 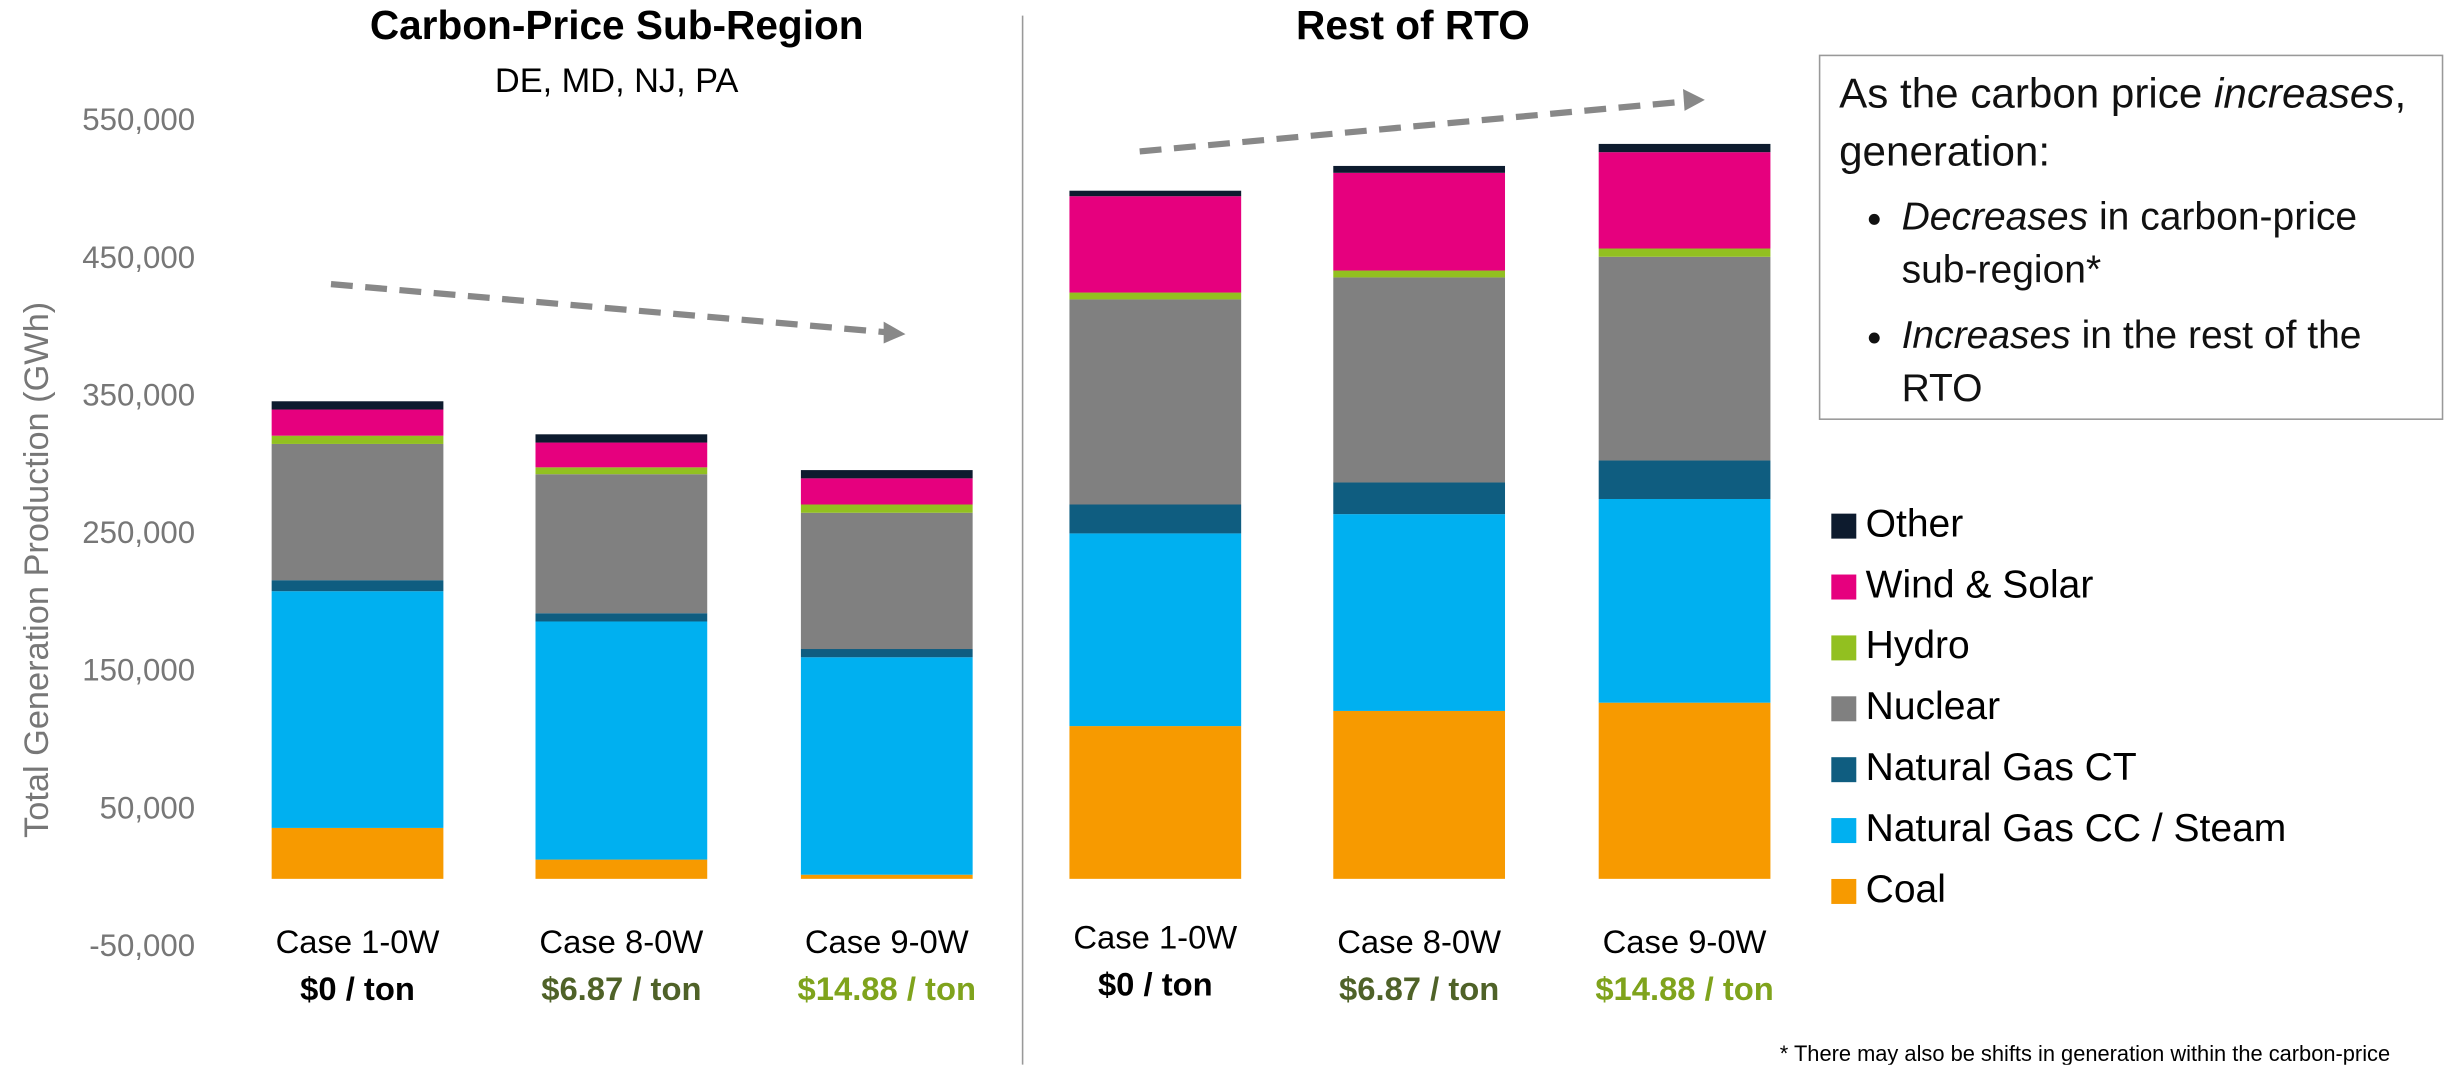 What do you see at coordinates (2131, 362) in the screenshot?
I see `note-text: in the rest of the RTO` at bounding box center [2131, 362].